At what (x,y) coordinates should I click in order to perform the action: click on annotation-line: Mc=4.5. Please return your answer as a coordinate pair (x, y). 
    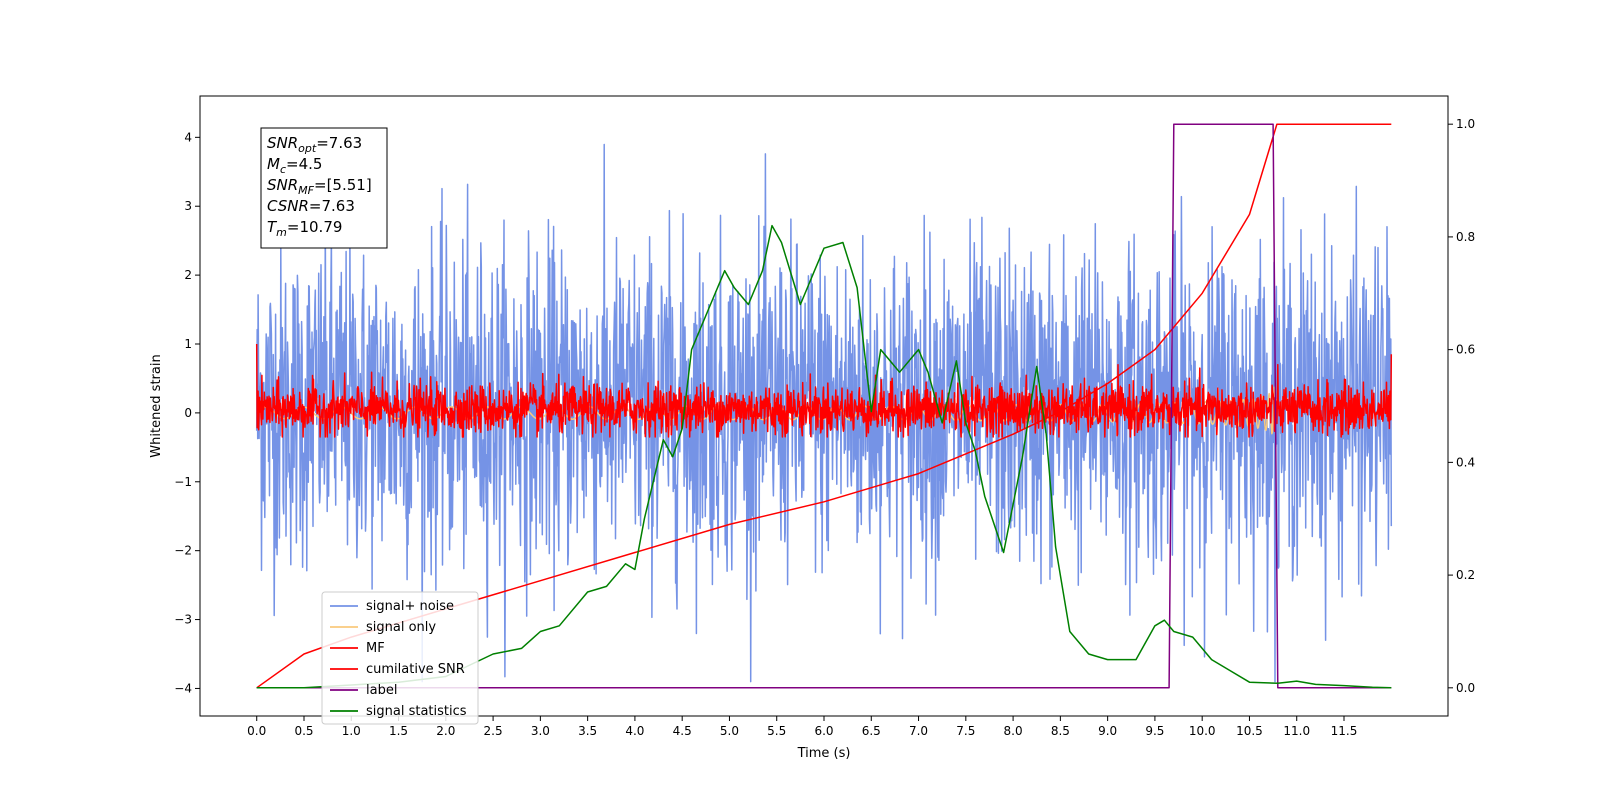
    Looking at the image, I should click on (294, 165).